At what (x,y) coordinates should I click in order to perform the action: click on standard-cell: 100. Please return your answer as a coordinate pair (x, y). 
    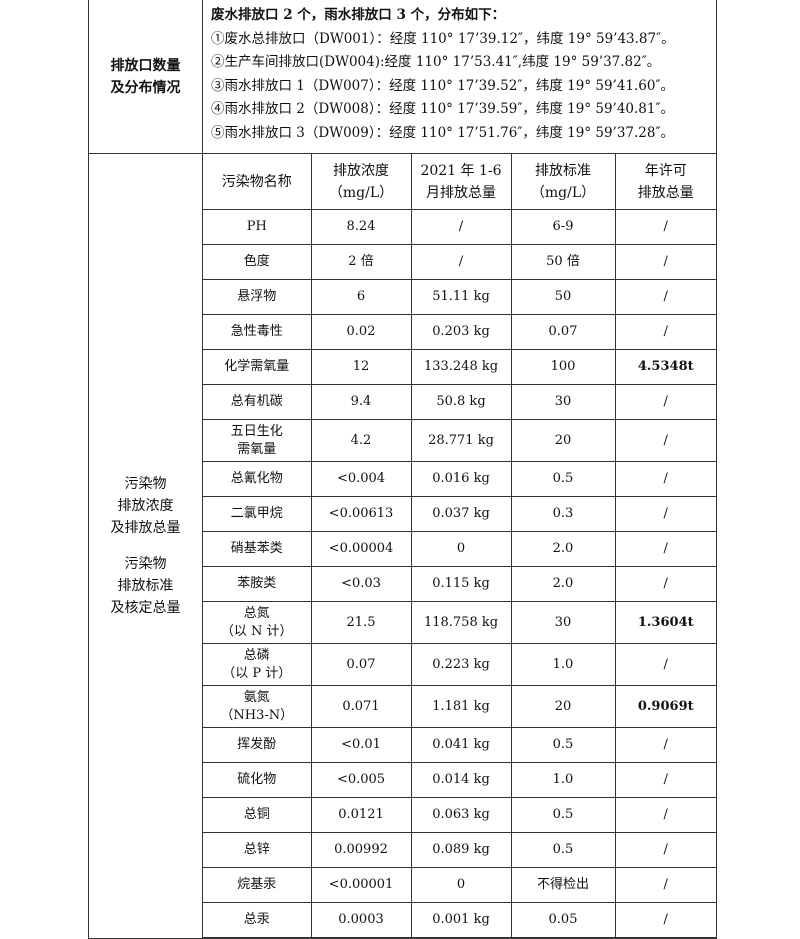
    Looking at the image, I should click on (563, 367).